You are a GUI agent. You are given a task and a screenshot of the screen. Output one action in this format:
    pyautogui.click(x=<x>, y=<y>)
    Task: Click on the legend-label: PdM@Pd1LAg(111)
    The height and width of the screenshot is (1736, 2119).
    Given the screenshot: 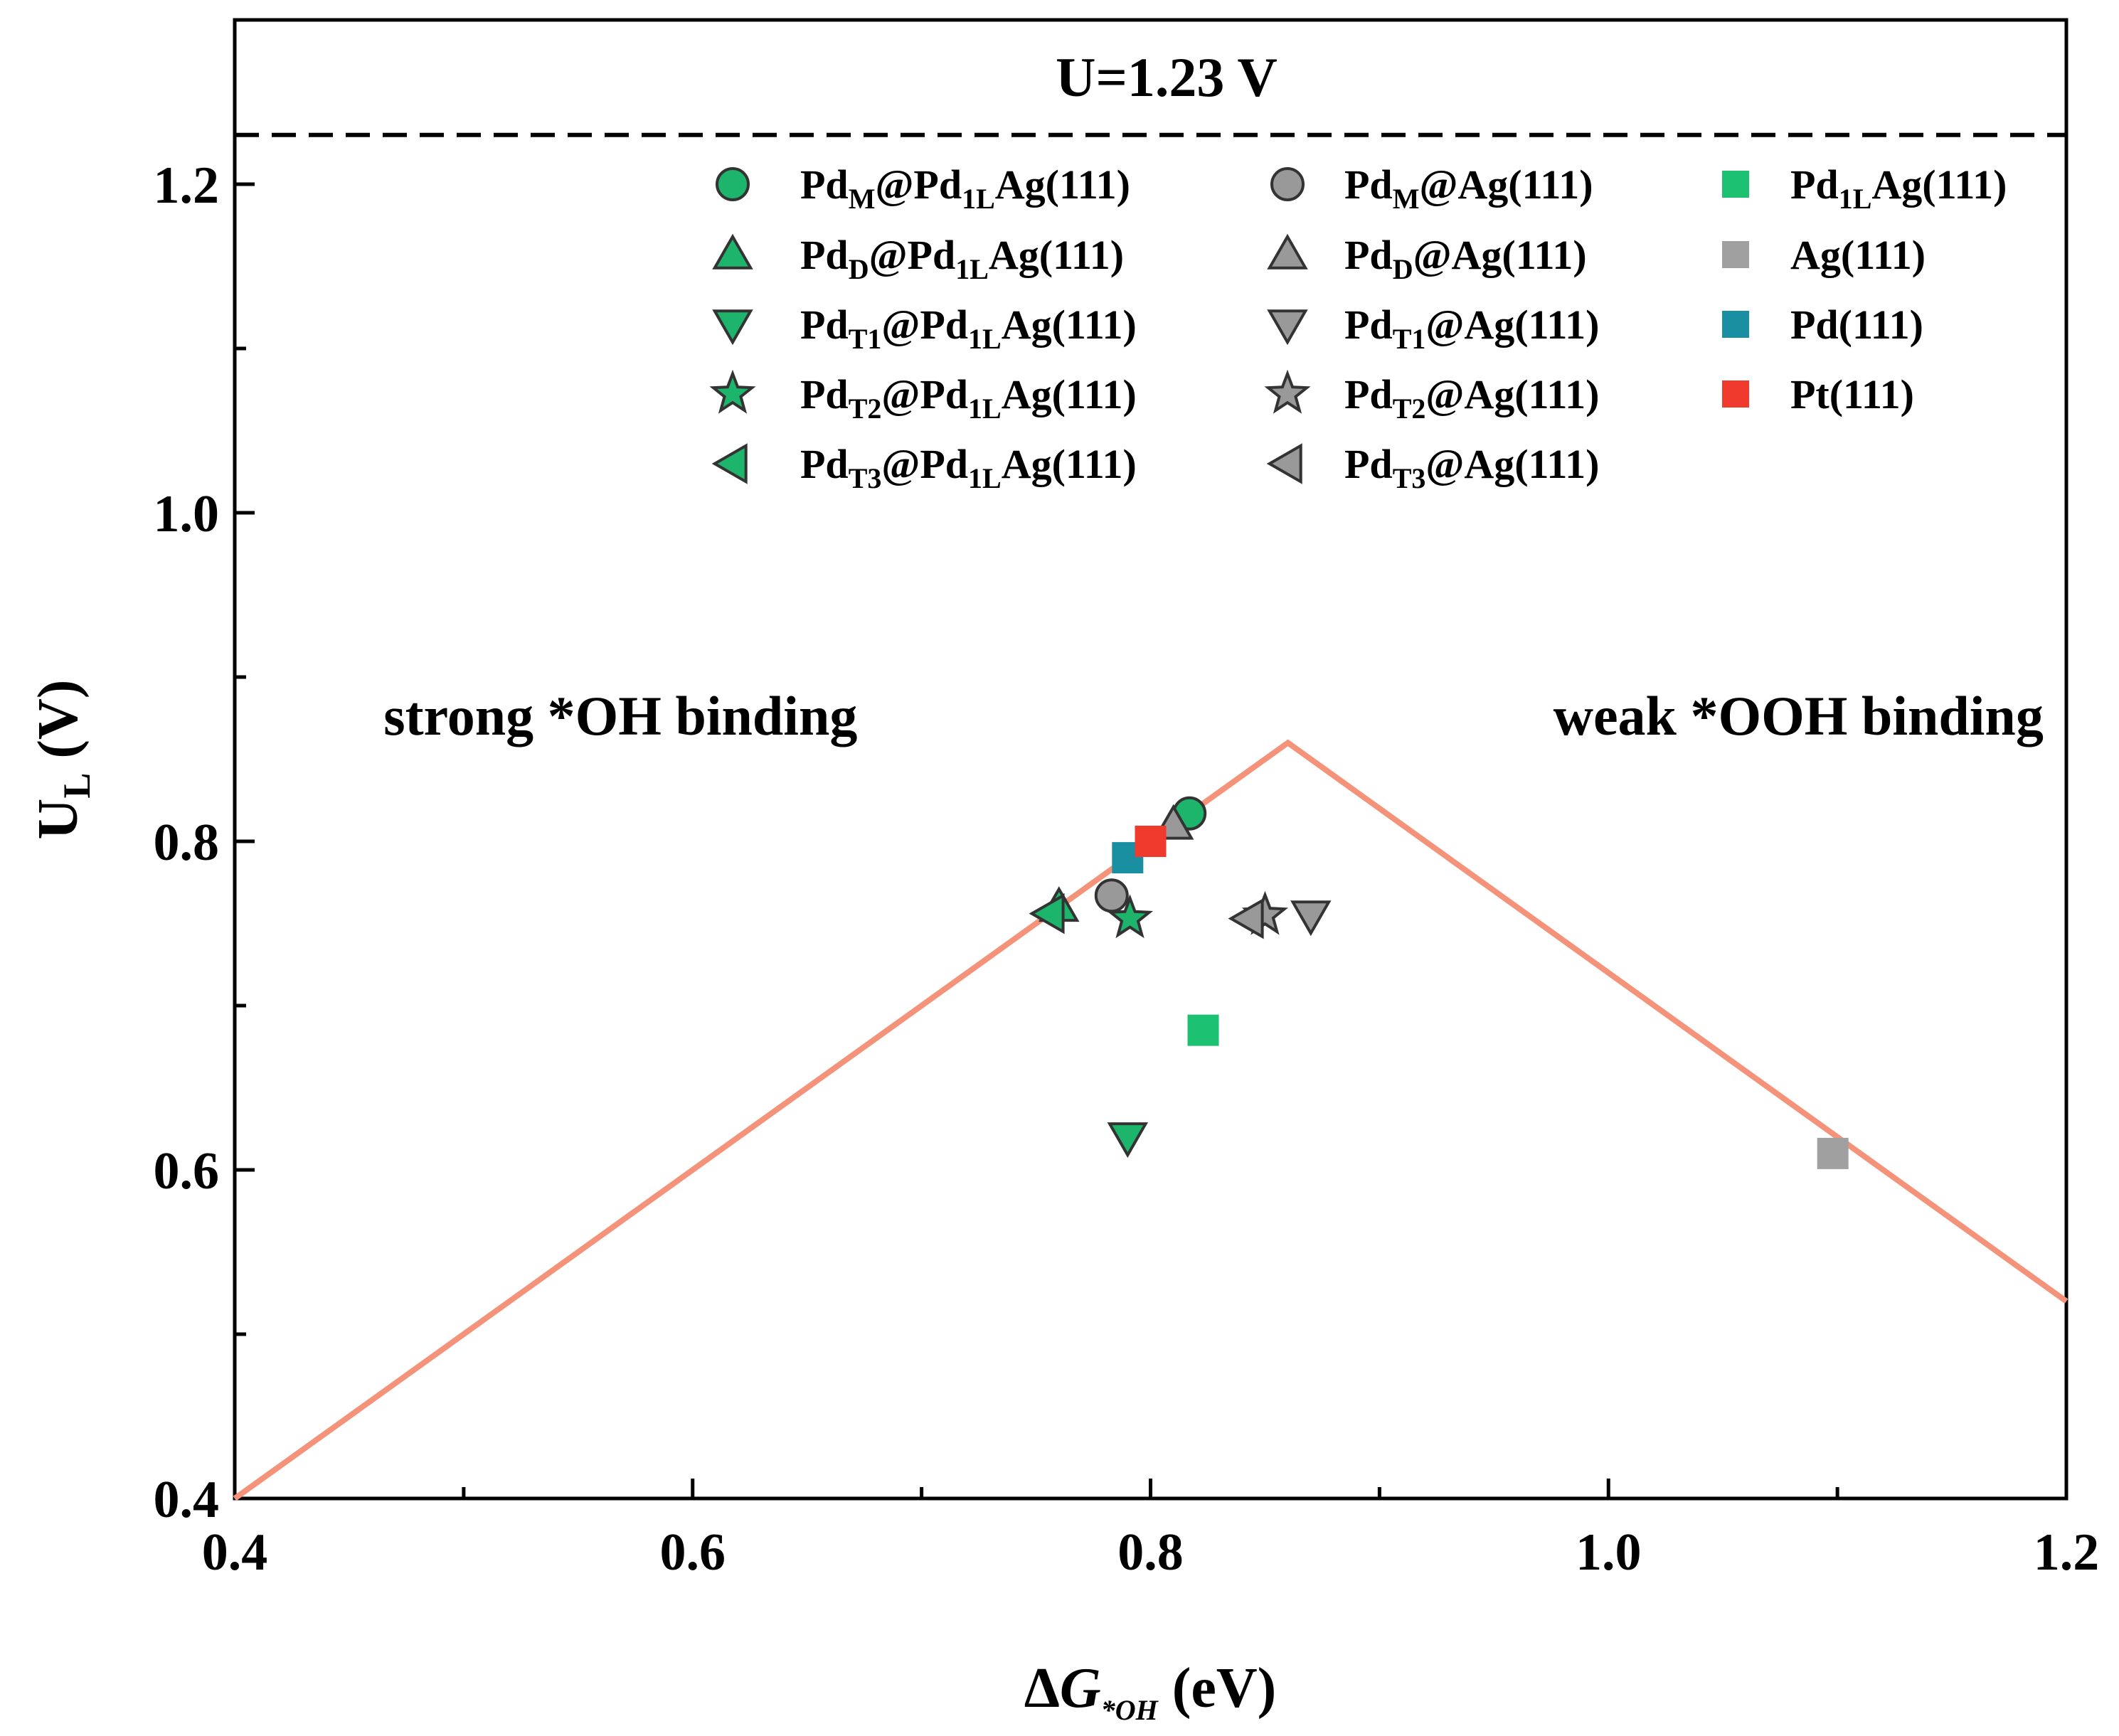 What is the action you would take?
    pyautogui.click(x=965, y=188)
    